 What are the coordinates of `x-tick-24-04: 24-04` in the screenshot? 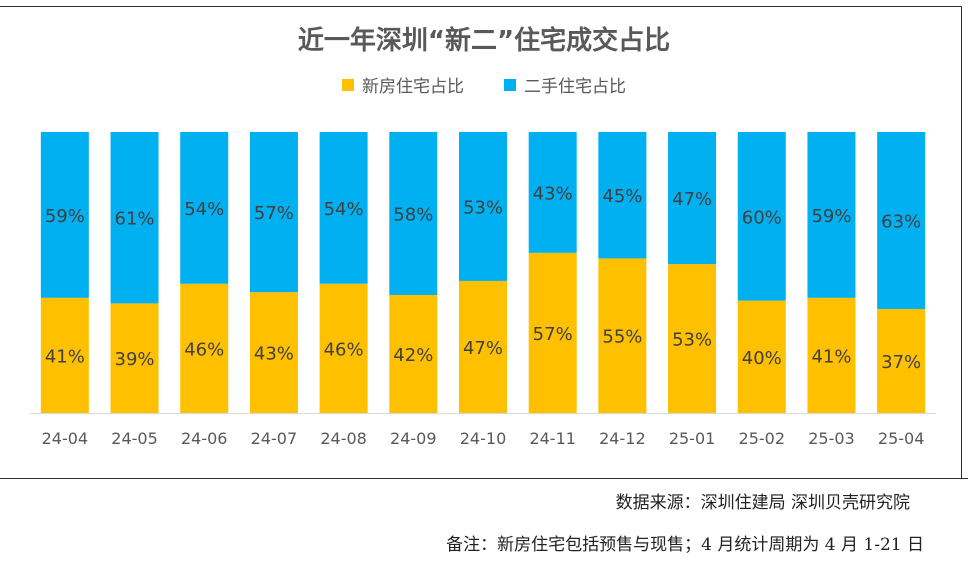 It's located at (65, 438).